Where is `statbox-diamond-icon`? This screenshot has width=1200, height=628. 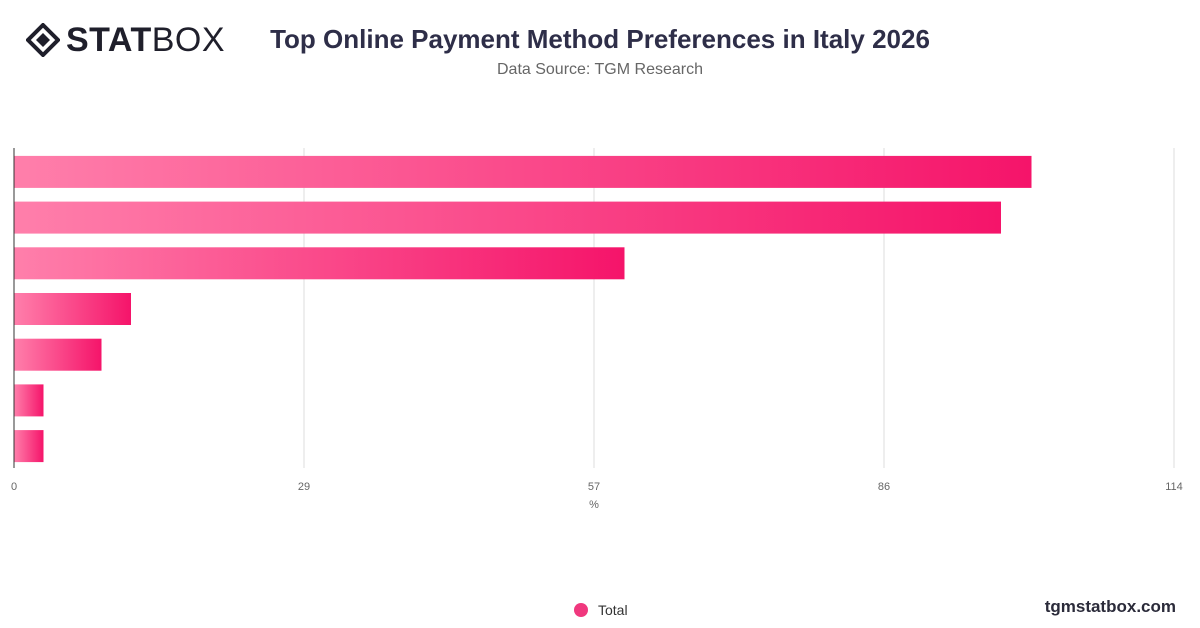 statbox-diamond-icon is located at coordinates (43, 40).